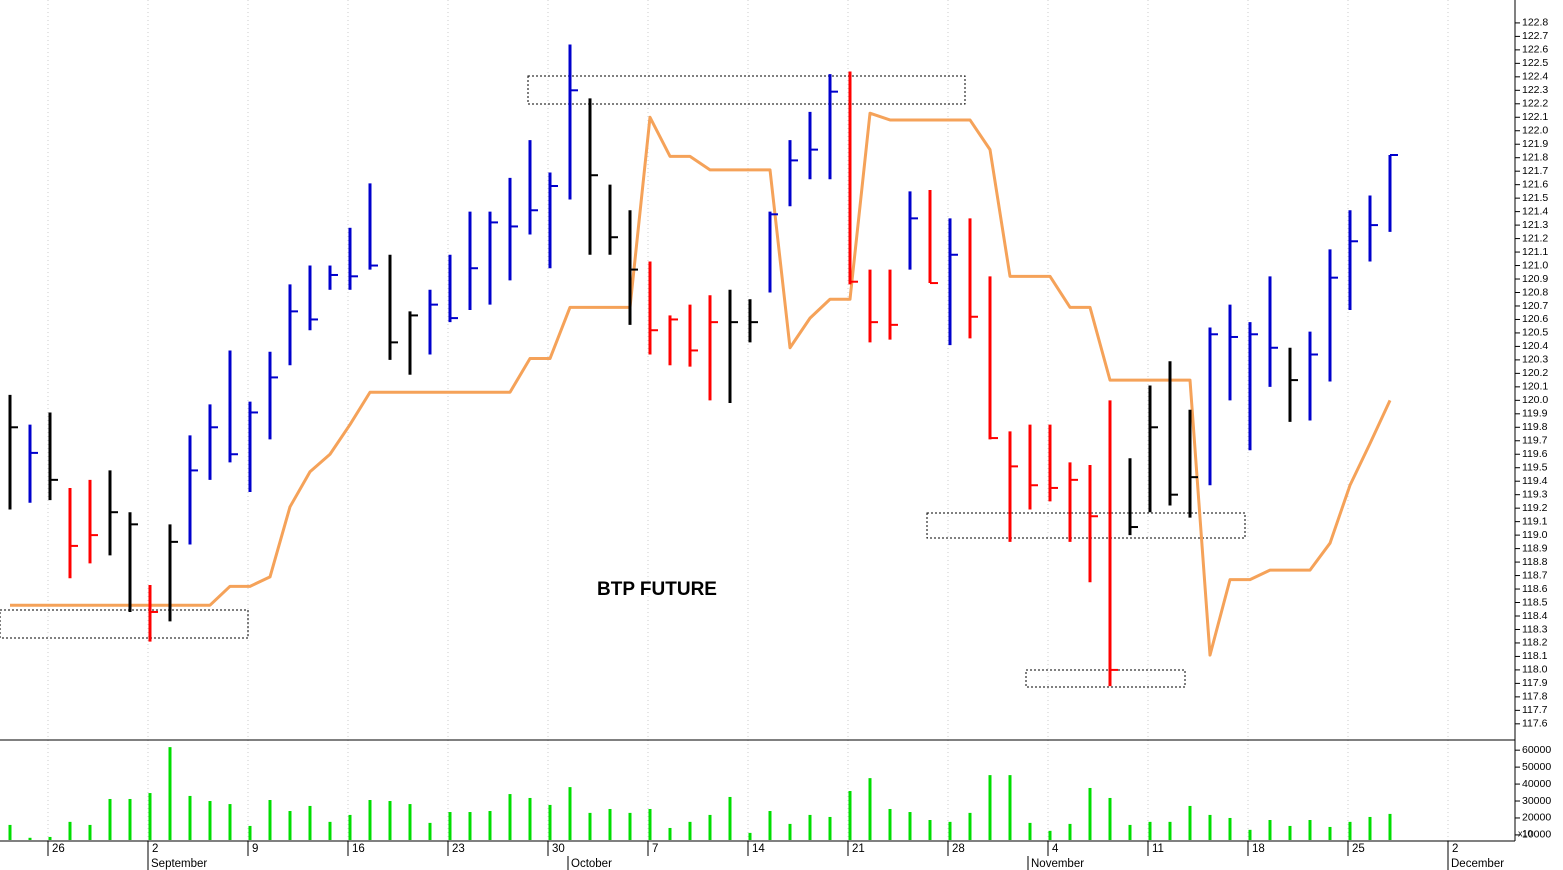 This screenshot has width=1563, height=870. What do you see at coordinates (1535, 333) in the screenshot?
I see `y-tick-label: 120.5` at bounding box center [1535, 333].